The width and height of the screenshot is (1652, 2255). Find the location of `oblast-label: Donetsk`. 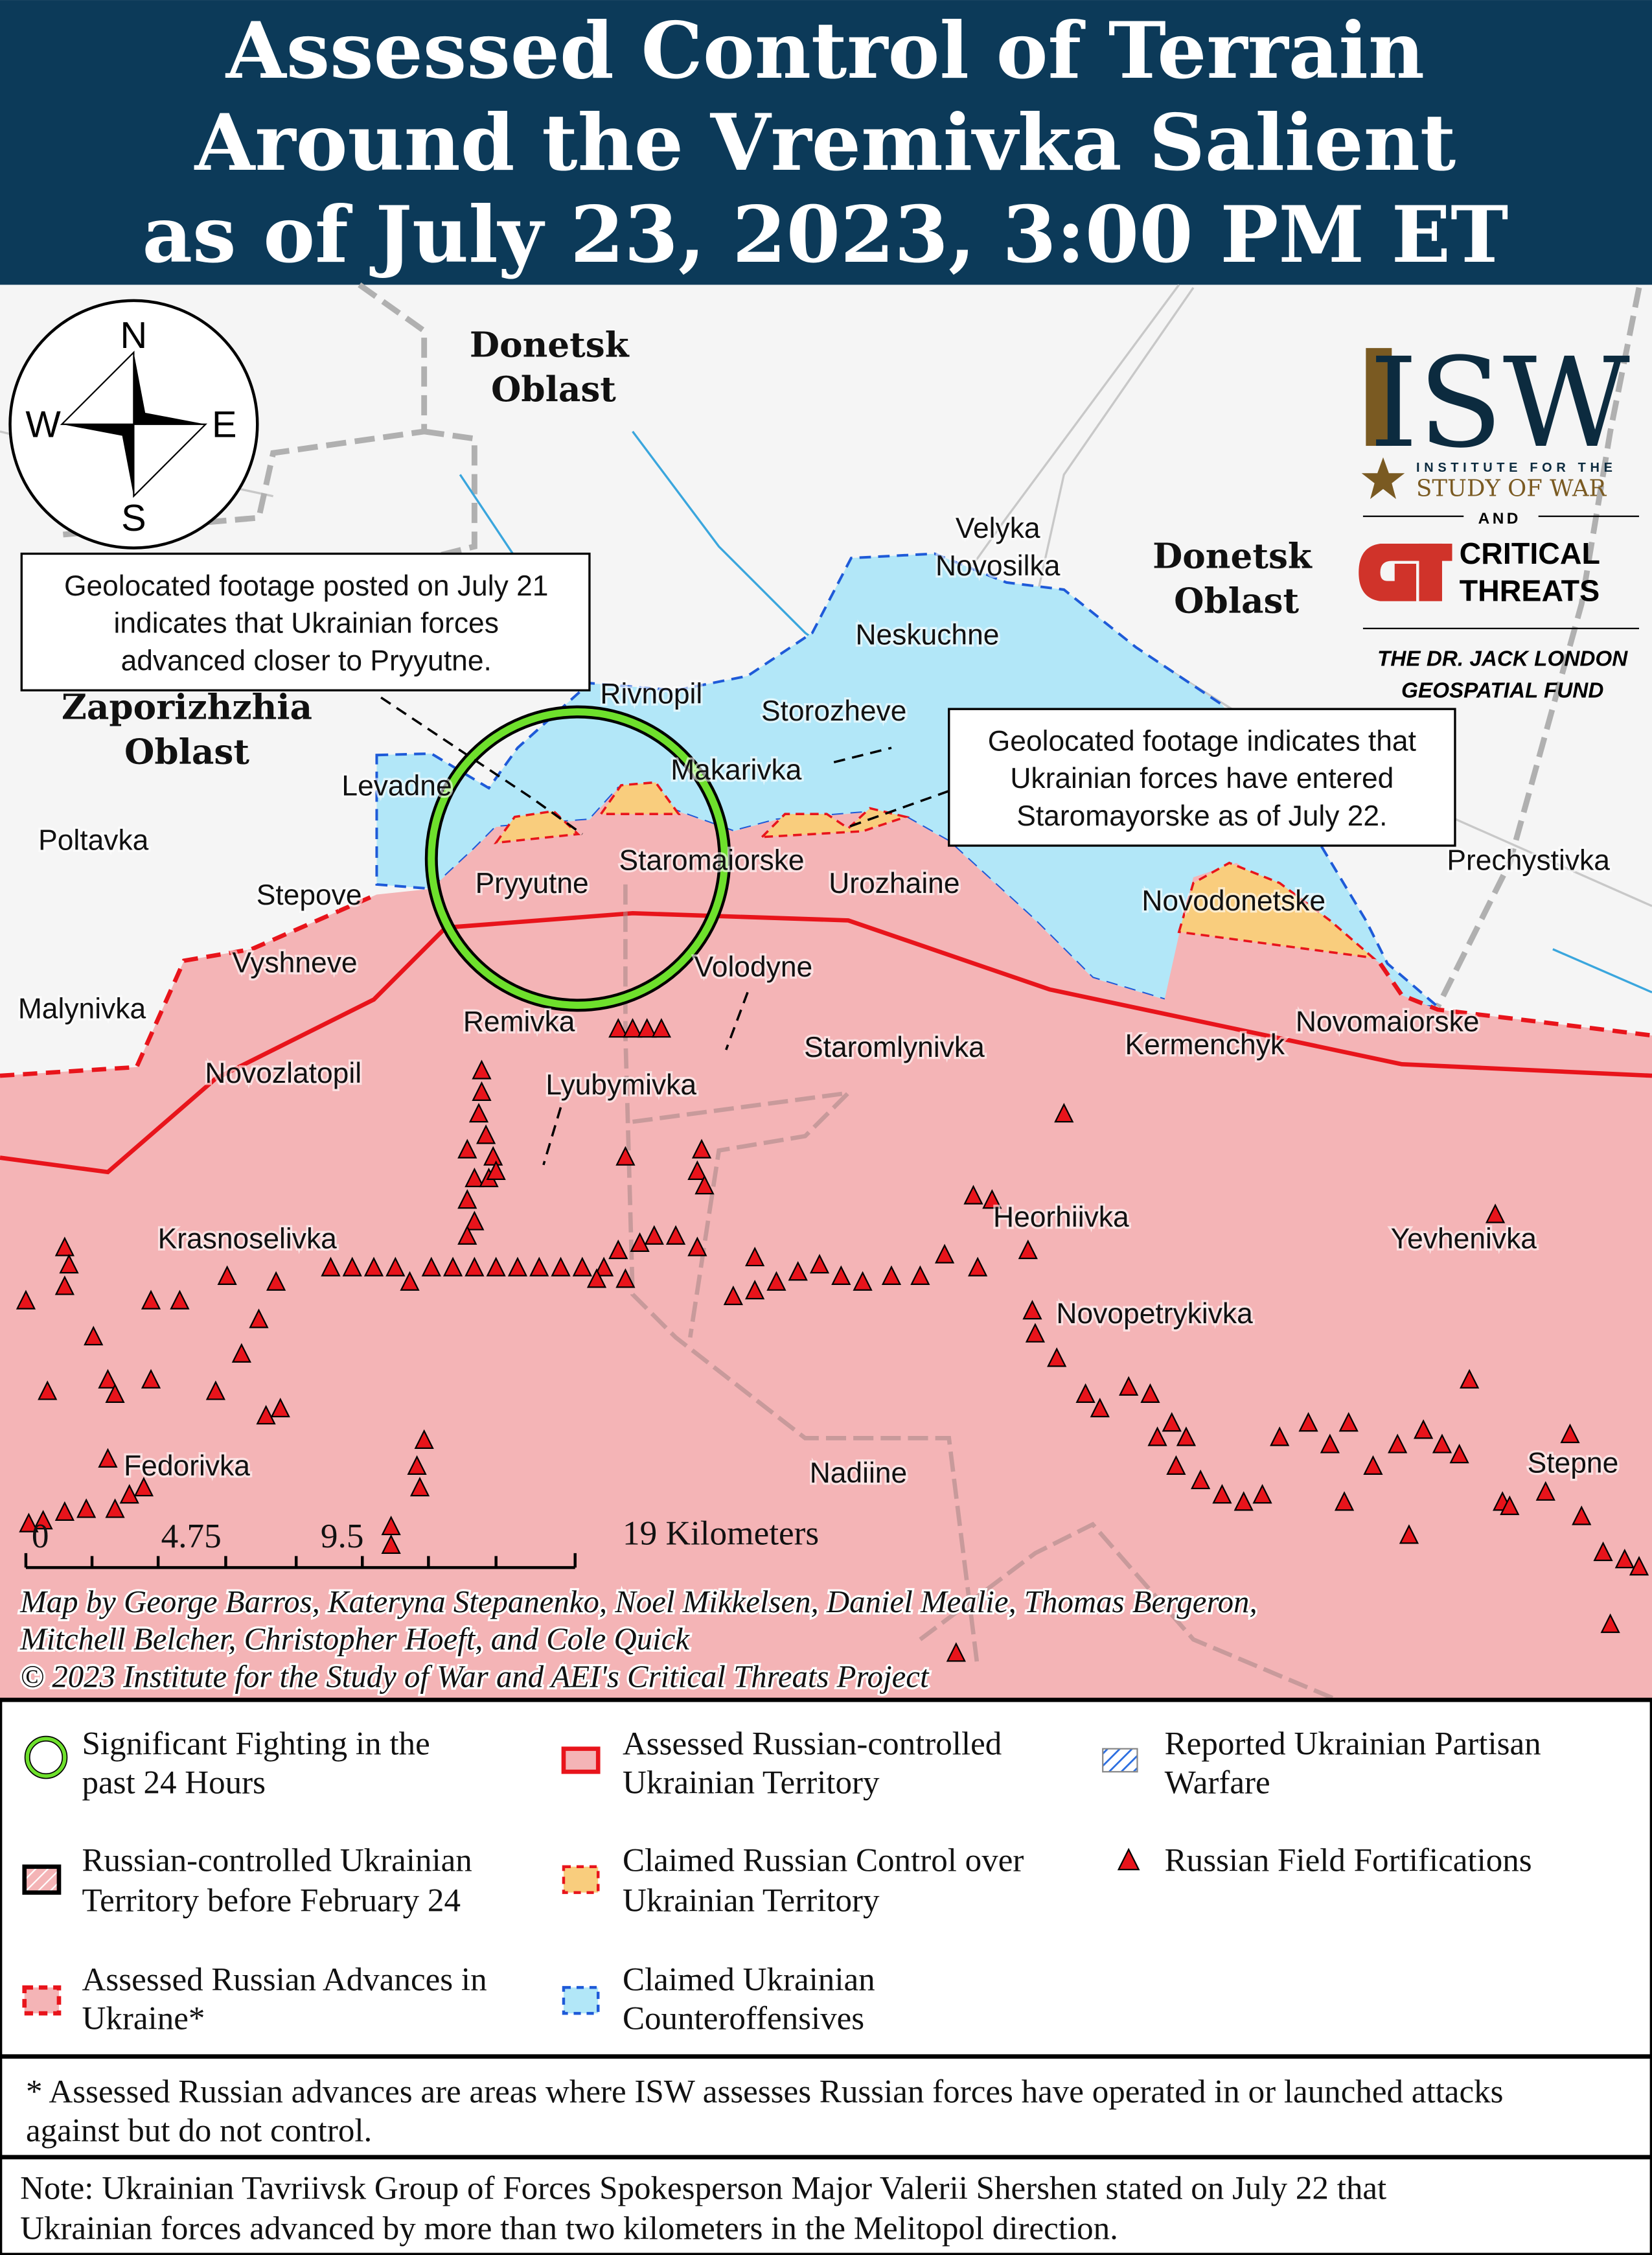

oblast-label: Donetsk is located at coordinates (550, 344).